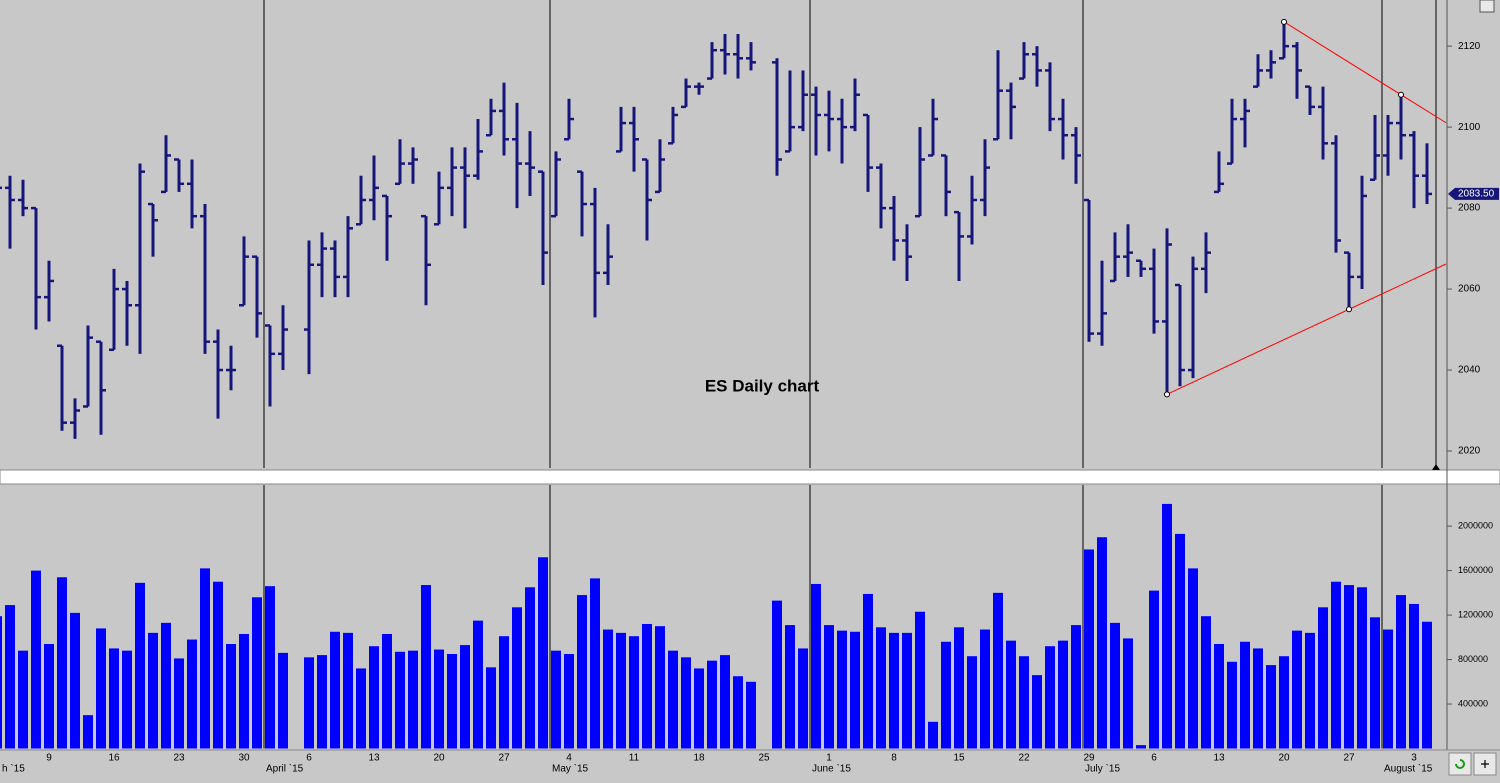 The image size is (1500, 783). I want to click on month-label: July `15, so click(1102, 769).